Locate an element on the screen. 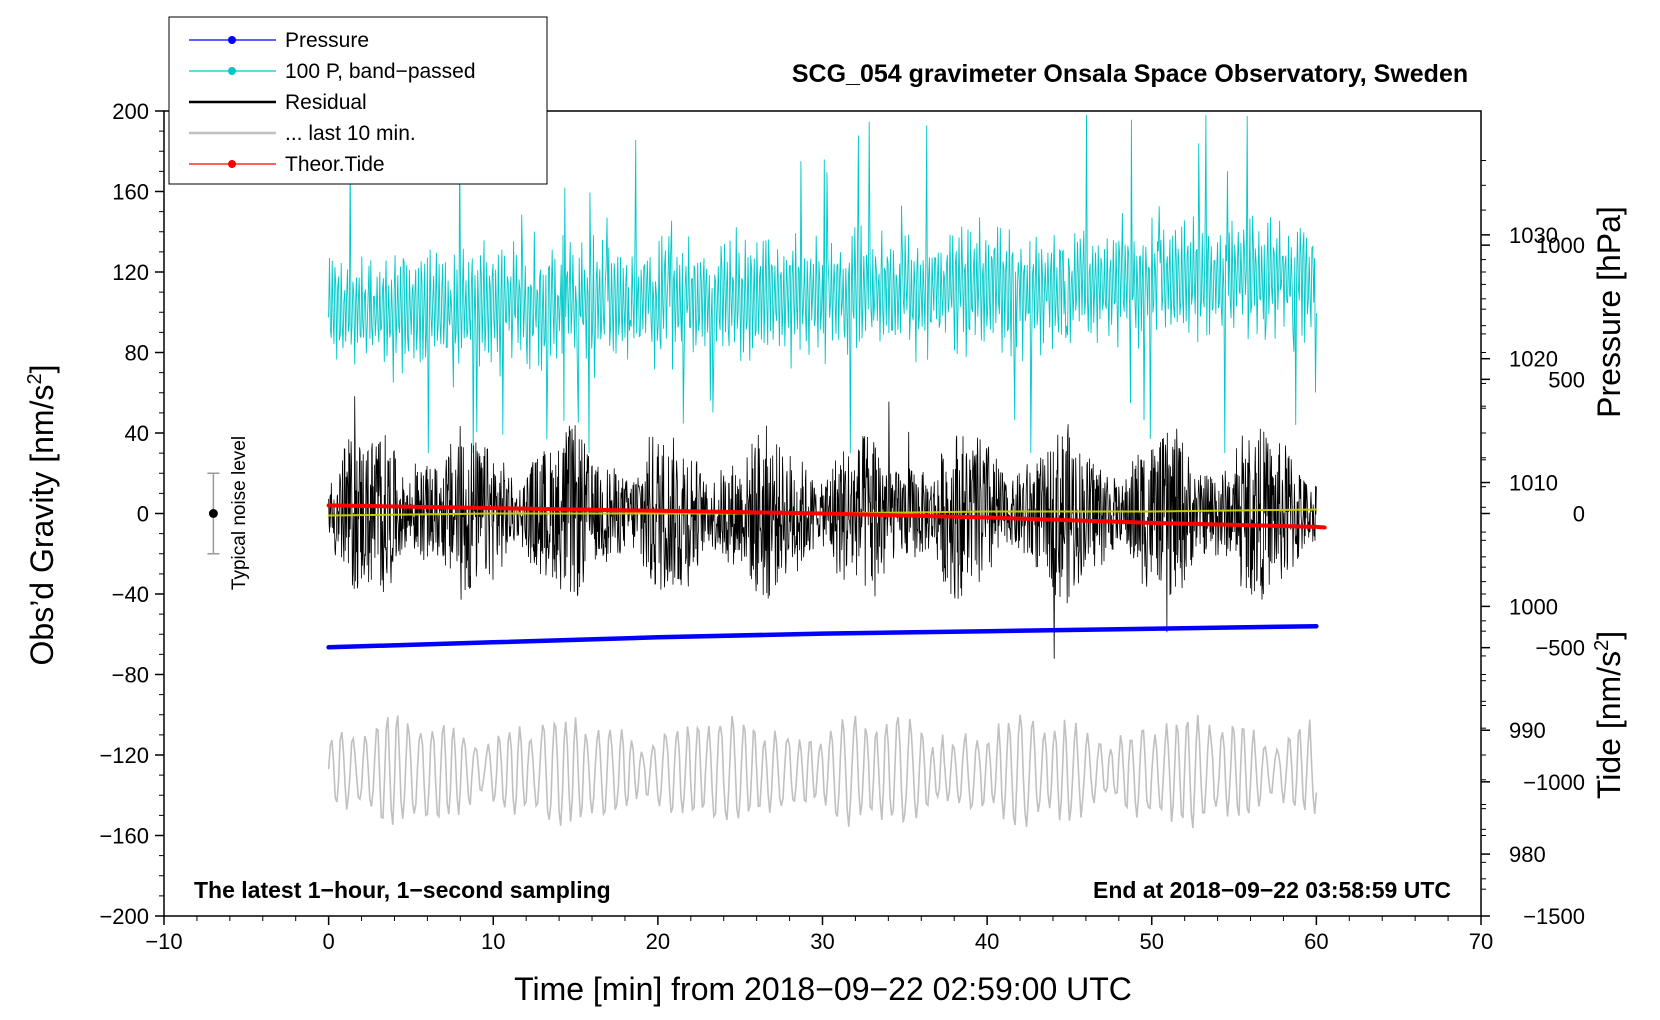 The image size is (1660, 1020). y-tick-label: −40 is located at coordinates (130, 594).